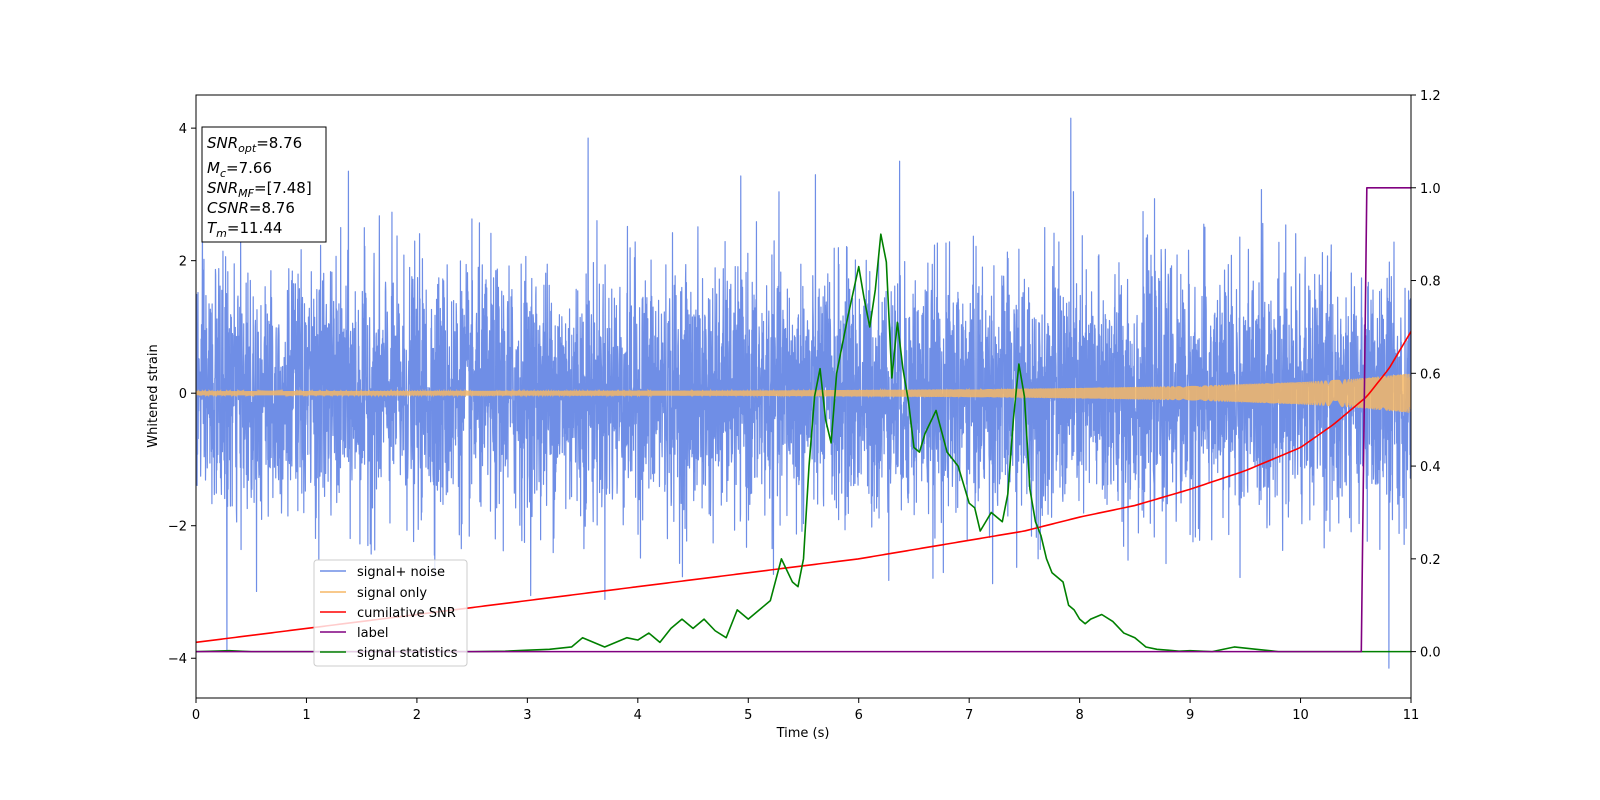 This screenshot has height=800, width=1600. What do you see at coordinates (1300, 715) in the screenshot?
I see `x-tick-label: 10` at bounding box center [1300, 715].